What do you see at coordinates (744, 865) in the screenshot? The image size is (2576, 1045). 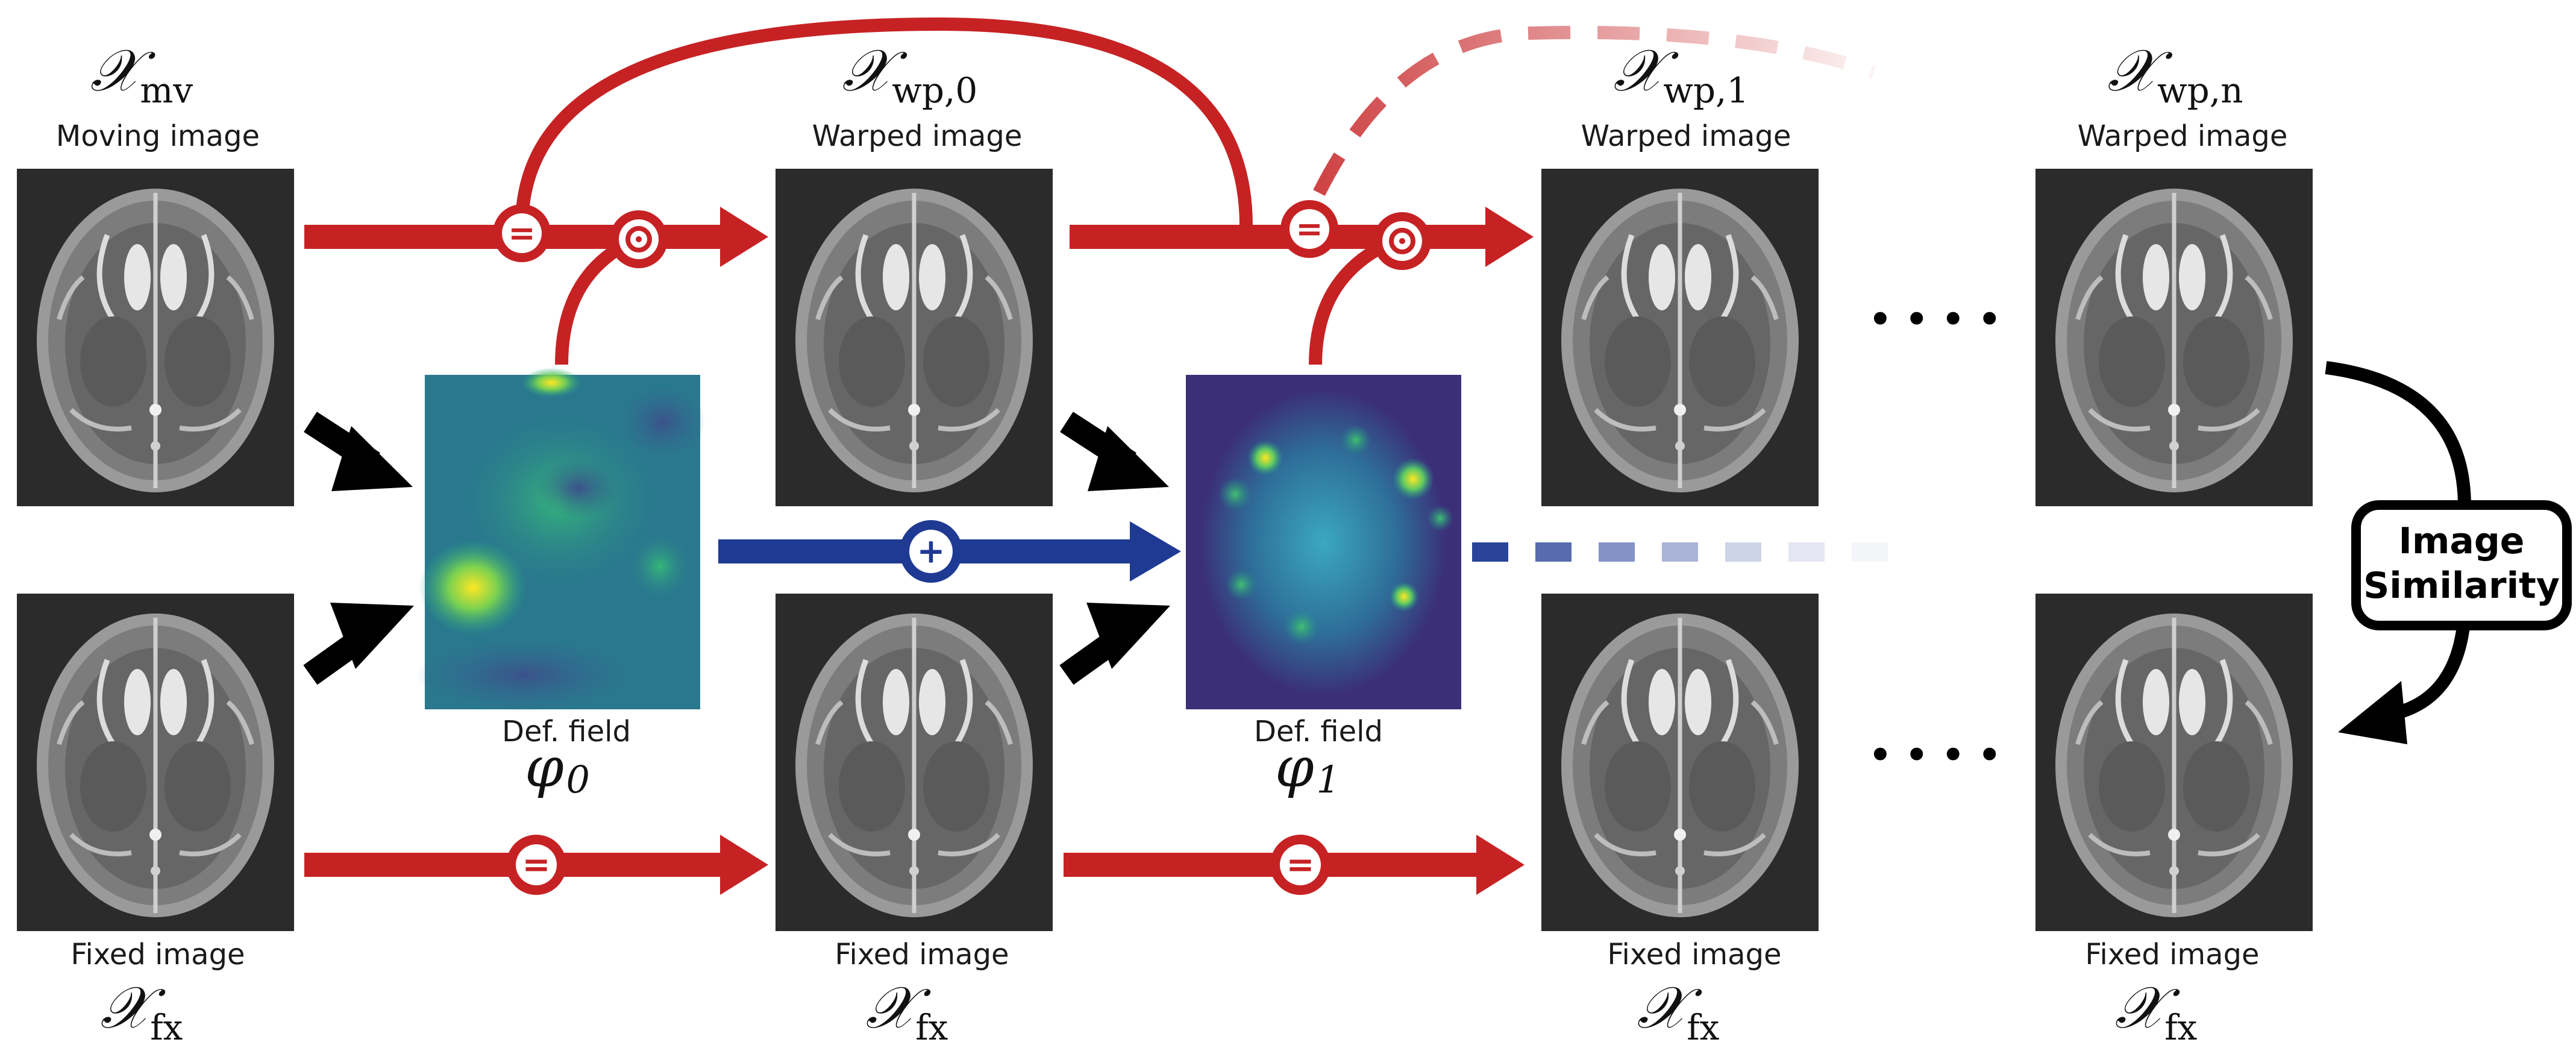 I see `bottom-arrow-0-head` at bounding box center [744, 865].